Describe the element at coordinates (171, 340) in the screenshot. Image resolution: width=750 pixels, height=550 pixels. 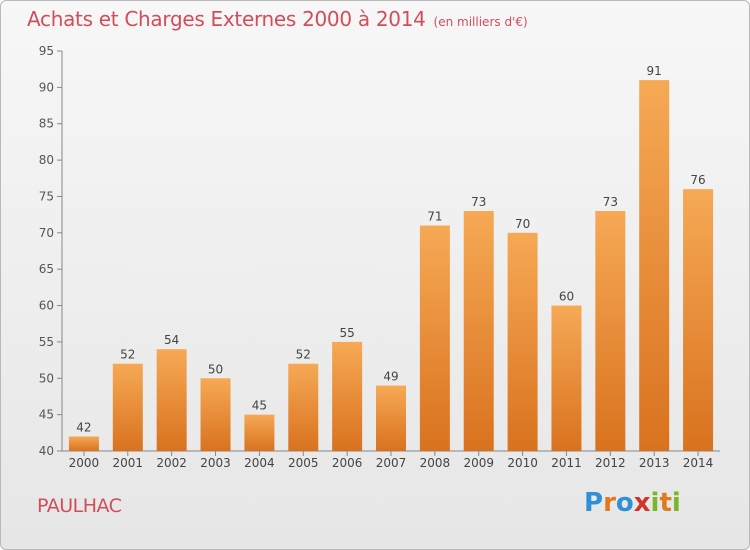
I see `bar-value-label: 54` at that location.